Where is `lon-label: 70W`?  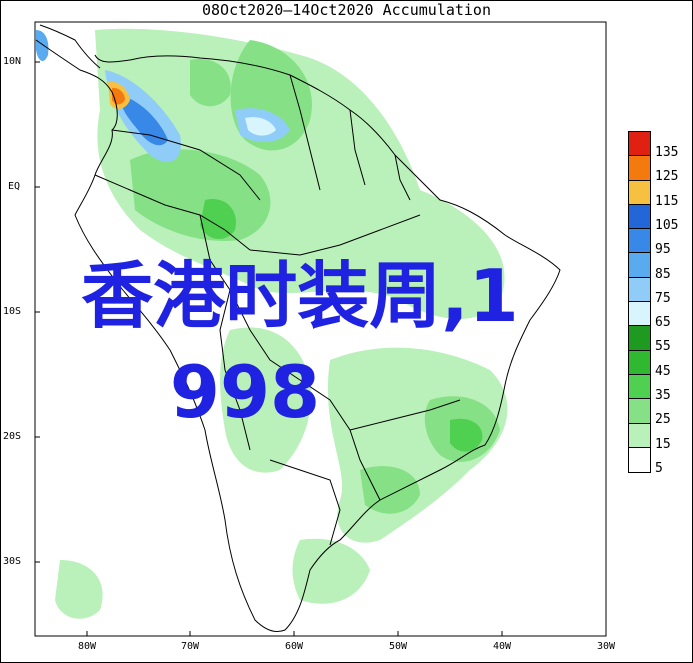 lon-label: 70W is located at coordinates (190, 646).